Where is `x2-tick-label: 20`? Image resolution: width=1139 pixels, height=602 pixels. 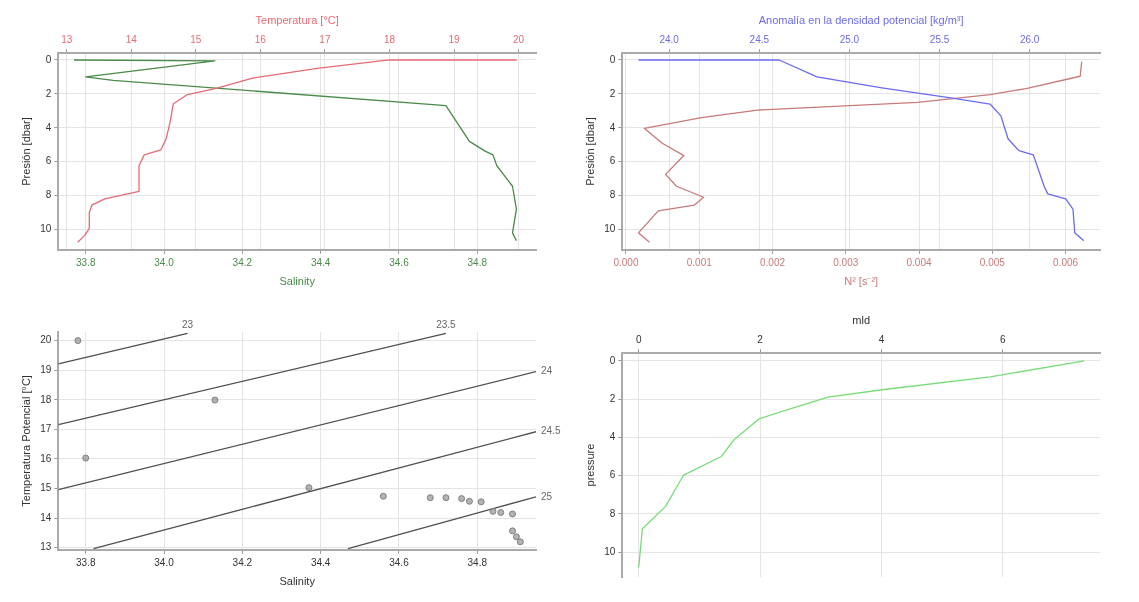
x2-tick-label: 20 is located at coordinates (519, 39).